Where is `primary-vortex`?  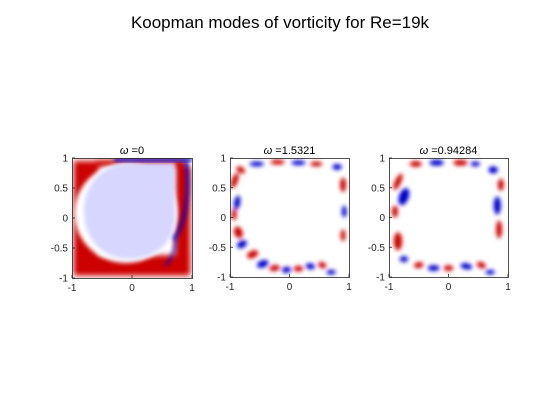
primary-vortex is located at coordinates (130, 210).